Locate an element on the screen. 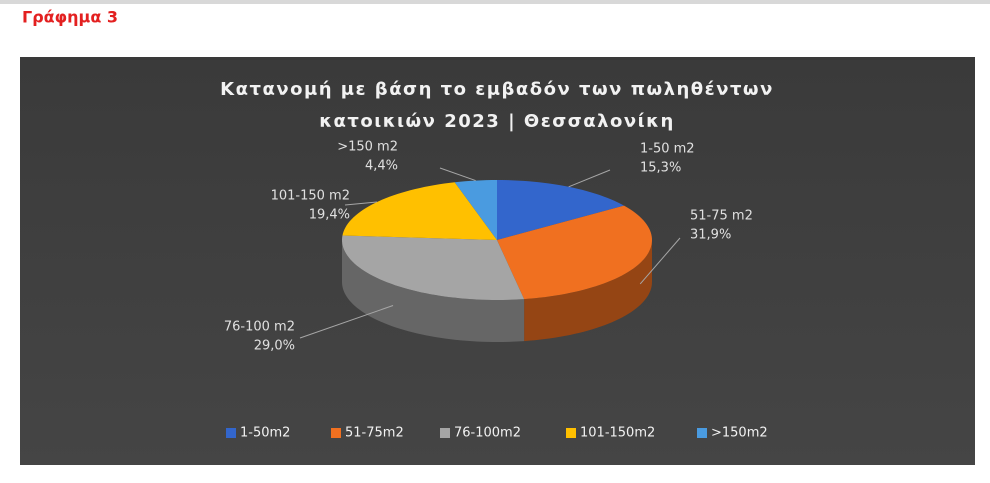 The width and height of the screenshot is (990, 483). legend-label: 1-50m2 is located at coordinates (265, 433).